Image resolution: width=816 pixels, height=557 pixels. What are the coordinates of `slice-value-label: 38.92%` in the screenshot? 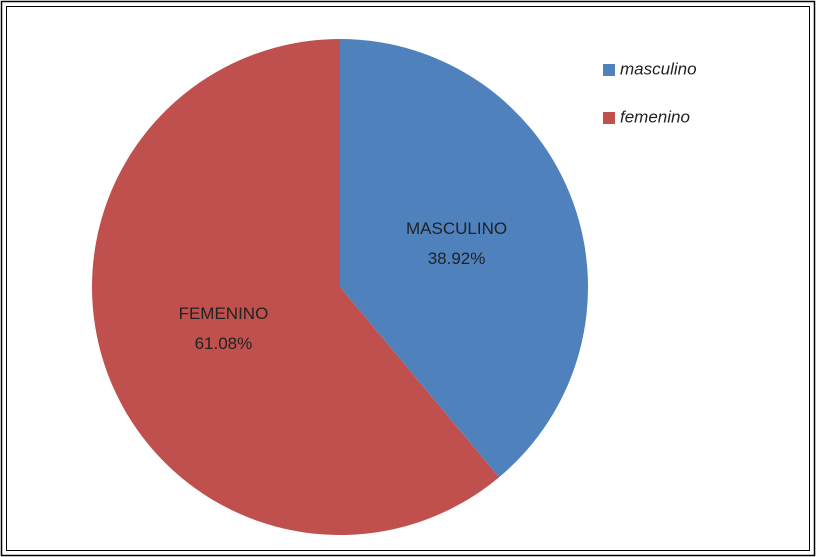 It's located at (457, 258).